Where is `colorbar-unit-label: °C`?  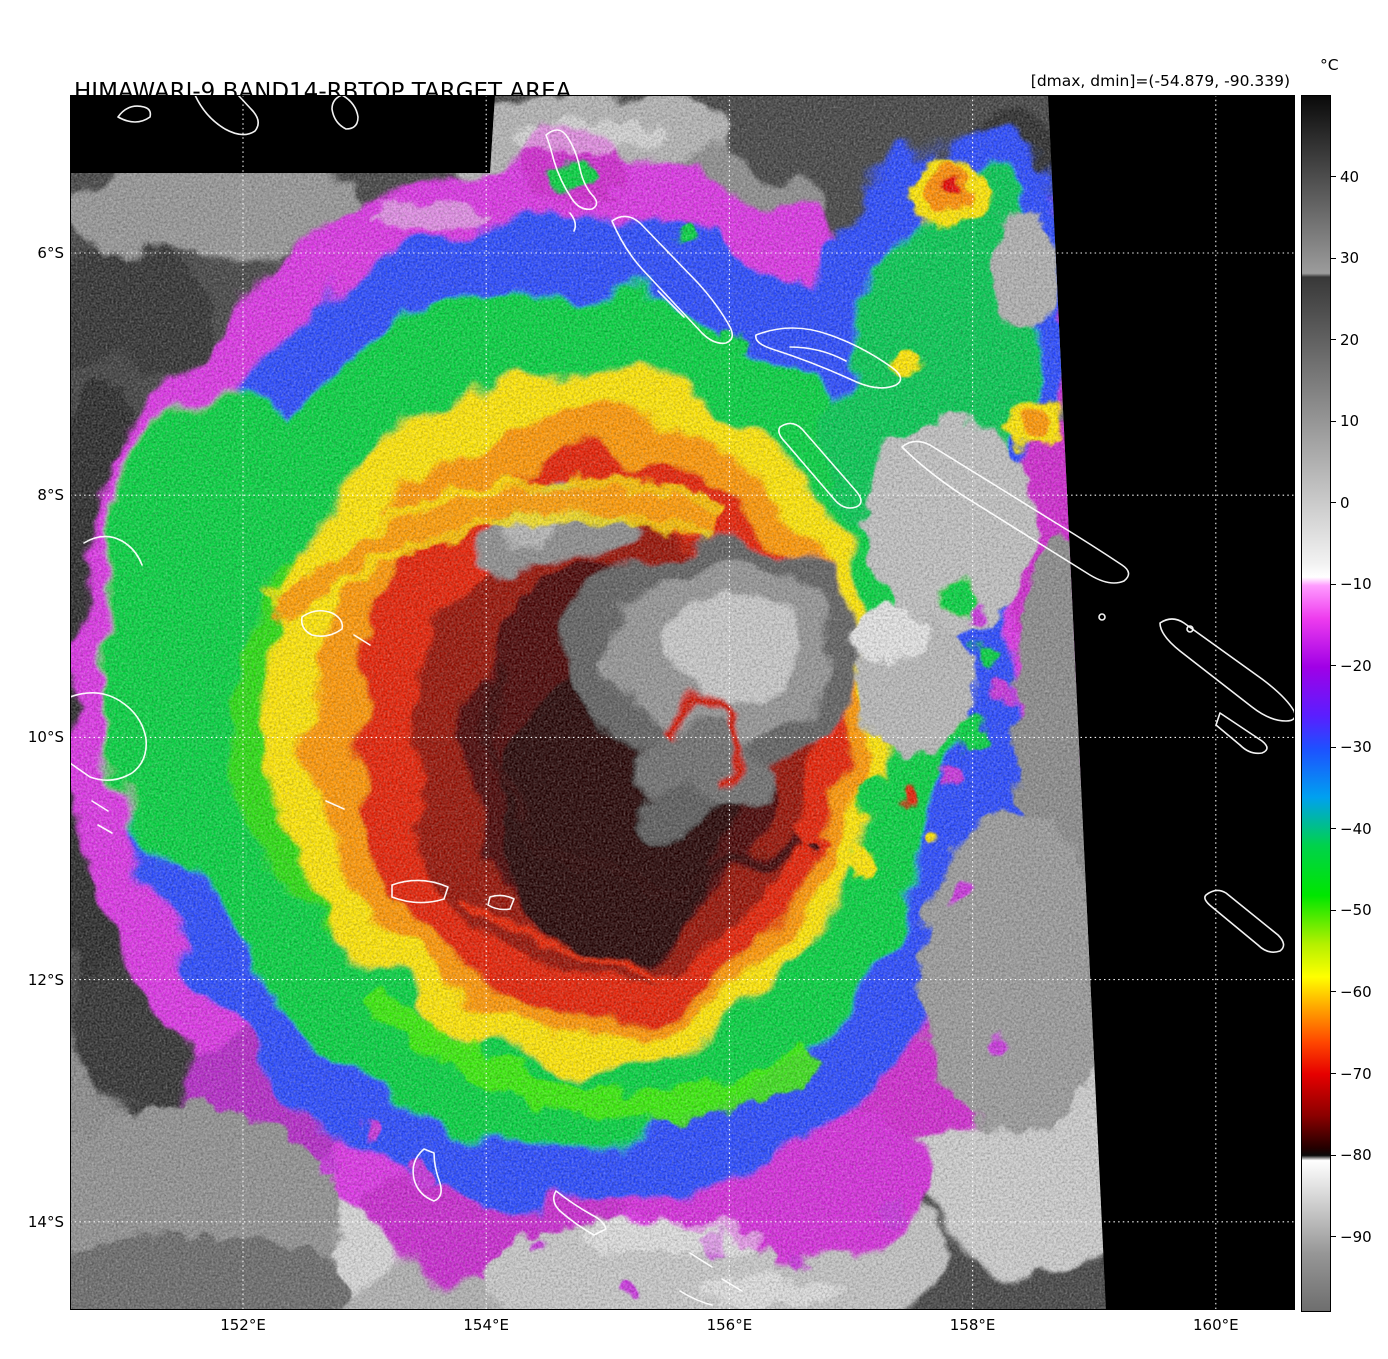
colorbar-unit-label: °C is located at coordinates (1329, 65).